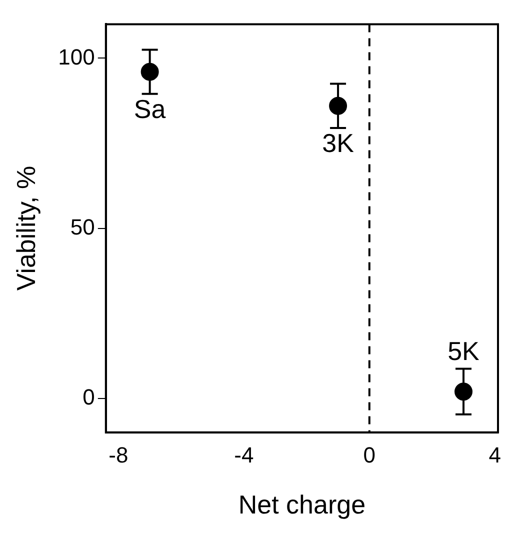 Image resolution: width=517 pixels, height=535 pixels. Describe the element at coordinates (76, 57) in the screenshot. I see `y-tick-label: 100` at that location.